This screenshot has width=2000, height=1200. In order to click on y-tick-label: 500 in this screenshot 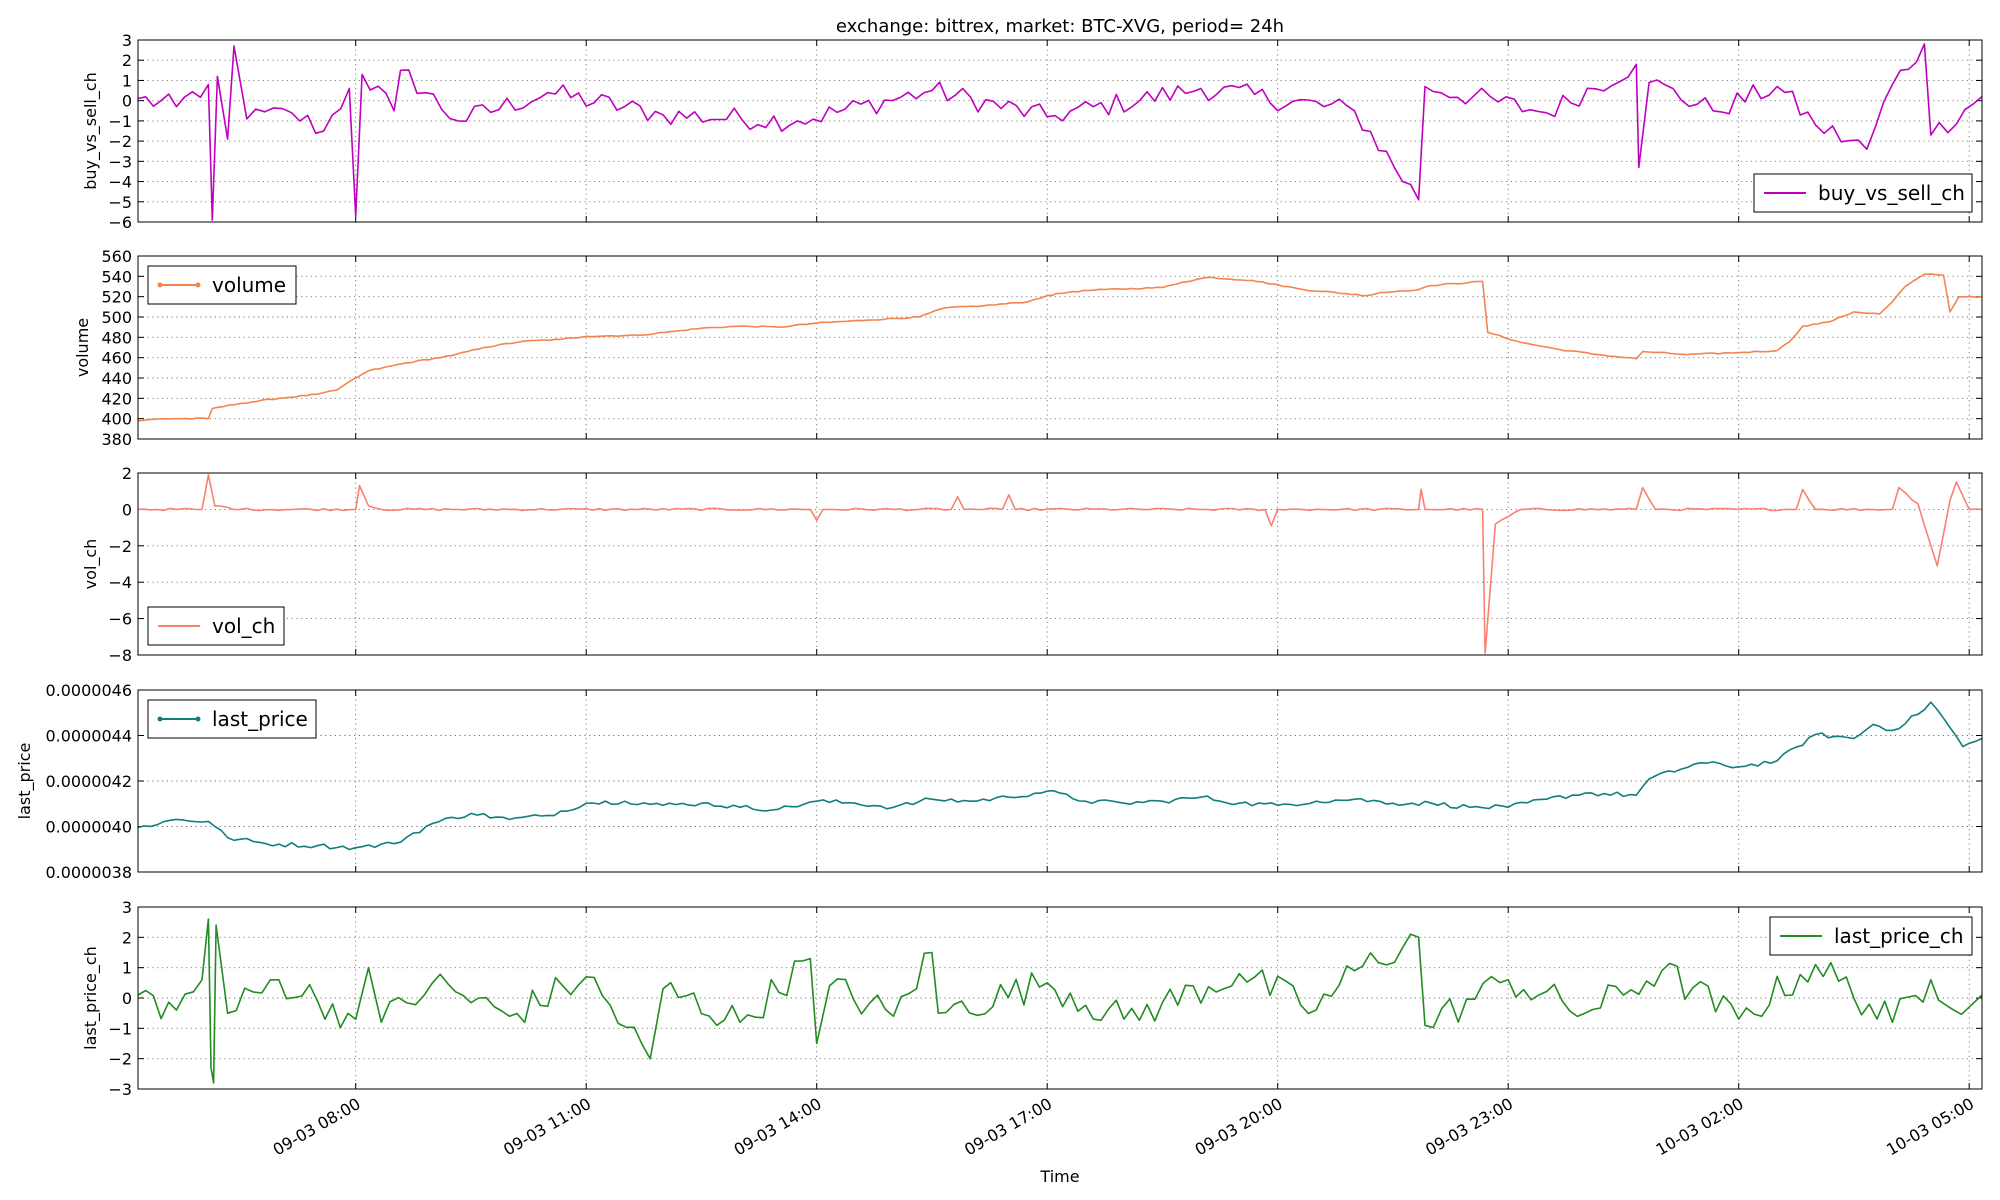, I will do `click(116, 317)`.